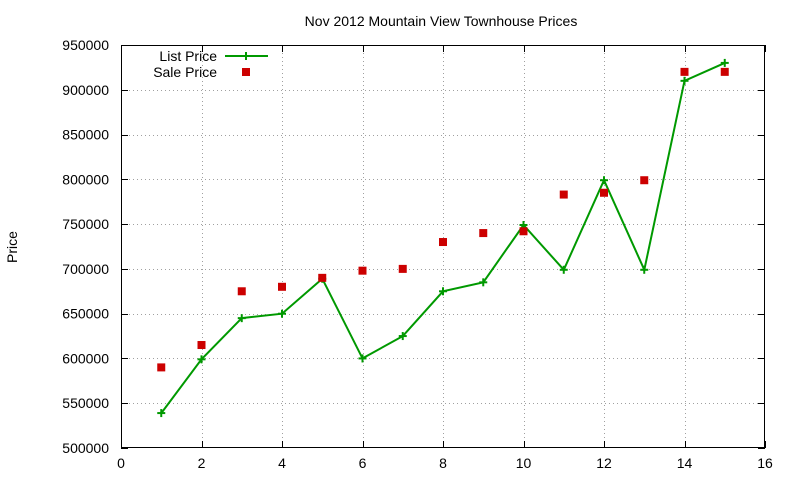 The height and width of the screenshot is (480, 800). I want to click on legend: List Price Sale Price, so click(210, 64).